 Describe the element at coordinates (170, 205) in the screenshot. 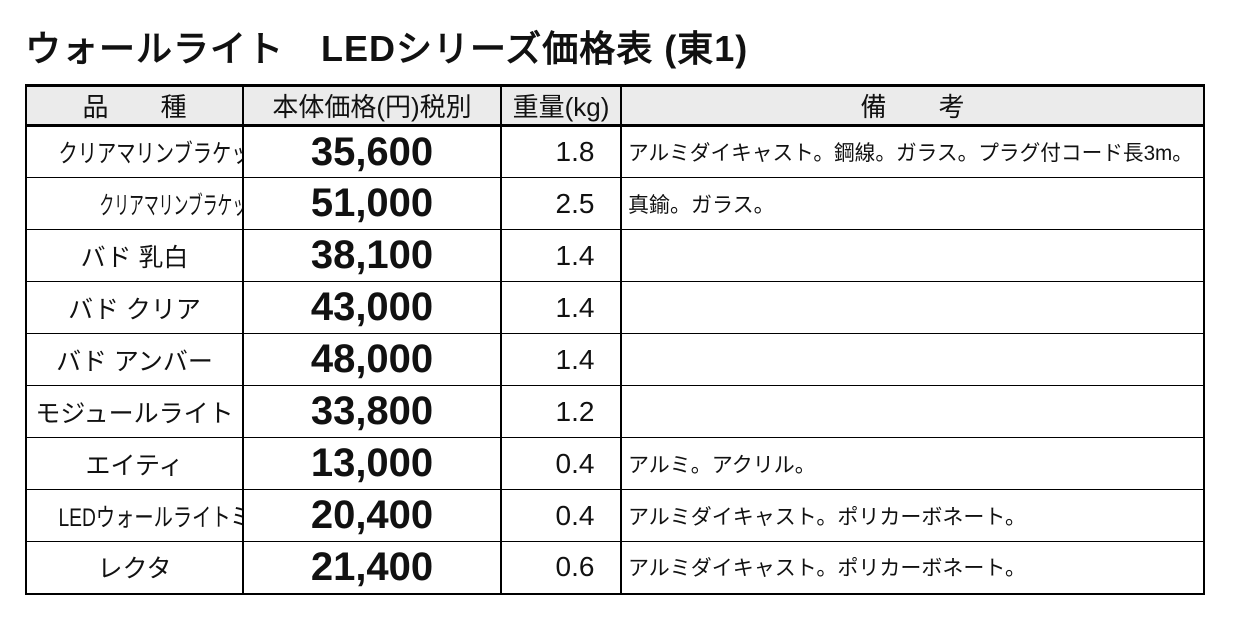

I see `product-name: クリアマリンブラケット ブラス` at that location.